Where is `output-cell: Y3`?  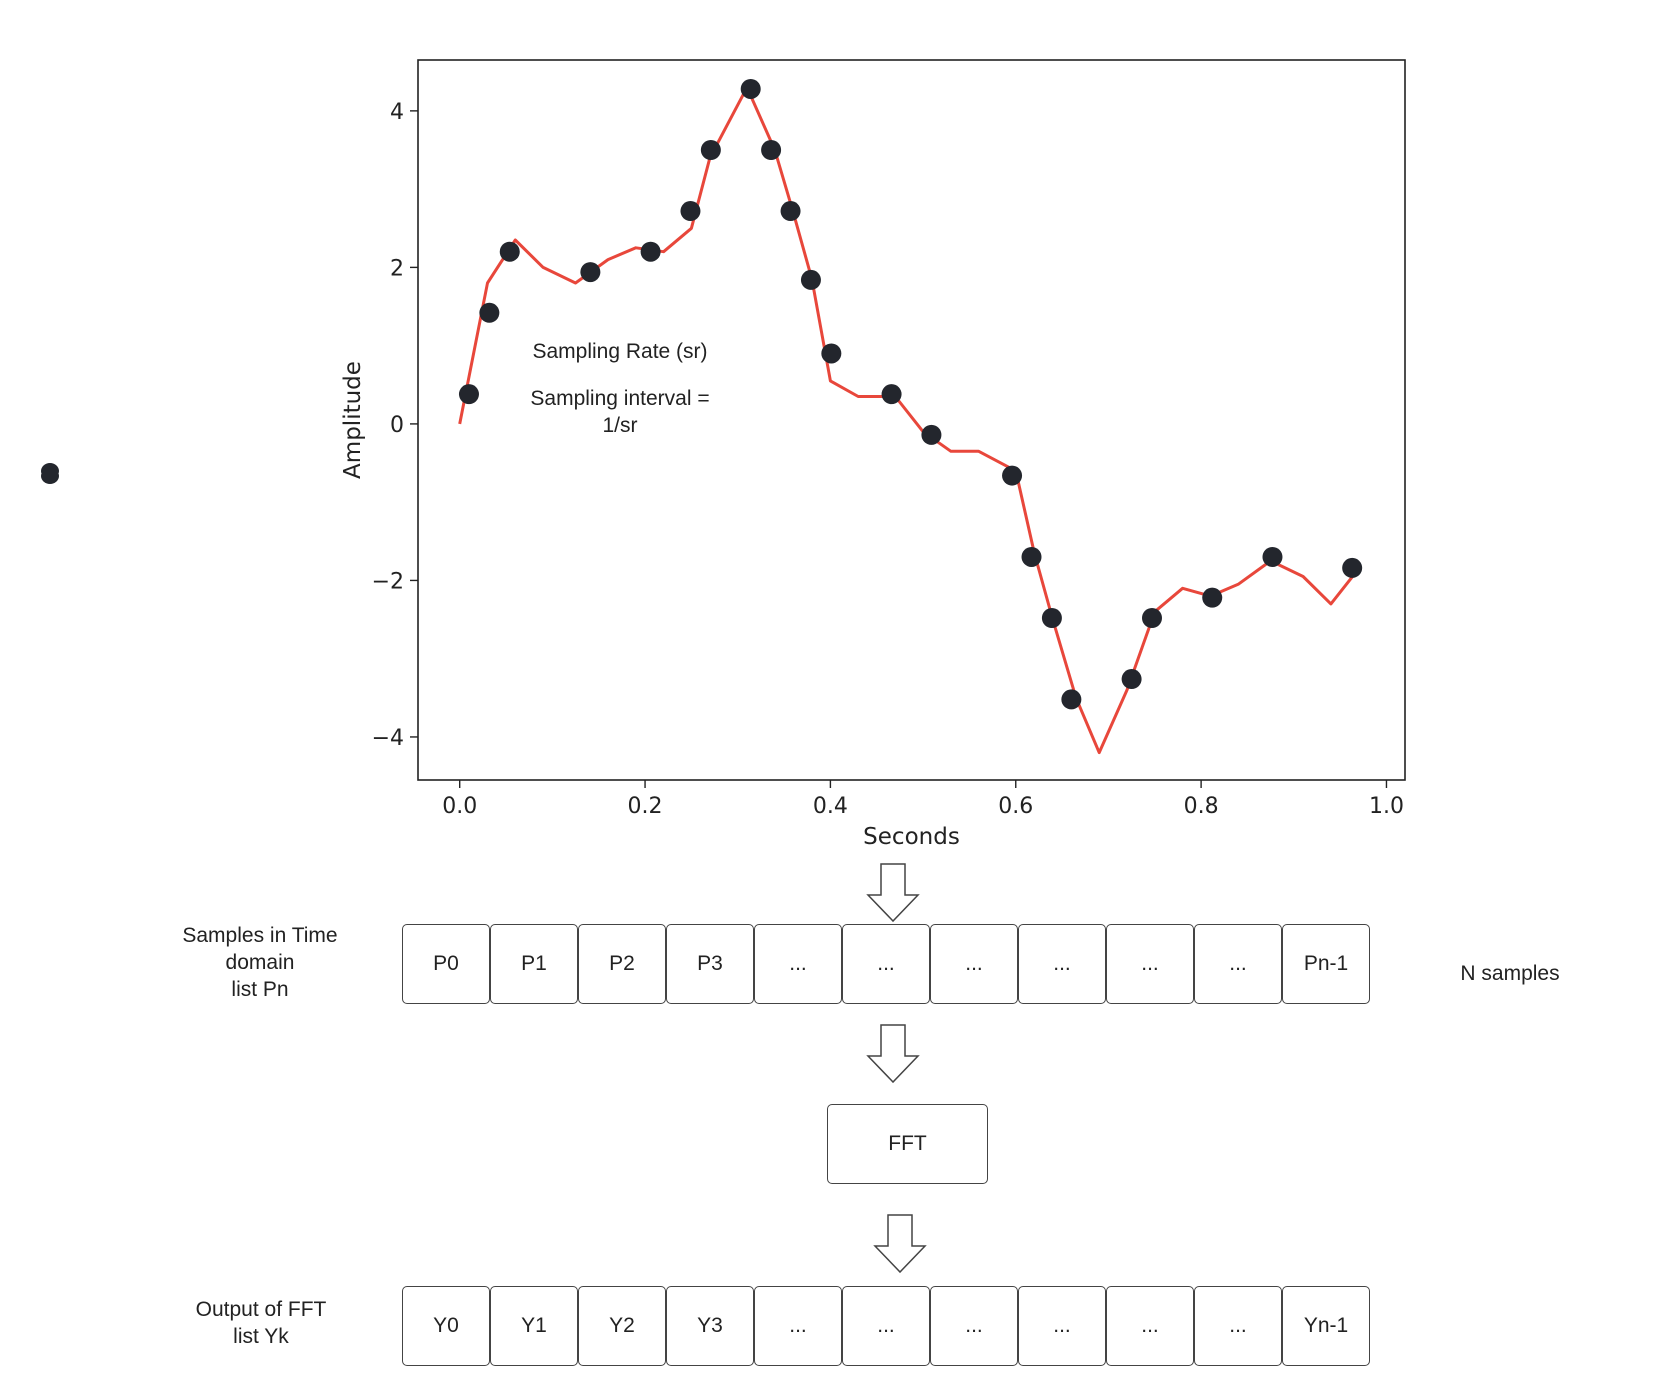 output-cell: Y3 is located at coordinates (710, 1326).